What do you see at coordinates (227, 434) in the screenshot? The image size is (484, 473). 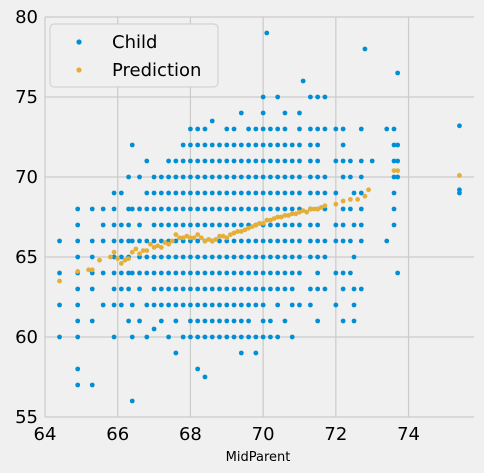 I see `x-tick-labels: 64 66 68 70 72 74` at bounding box center [227, 434].